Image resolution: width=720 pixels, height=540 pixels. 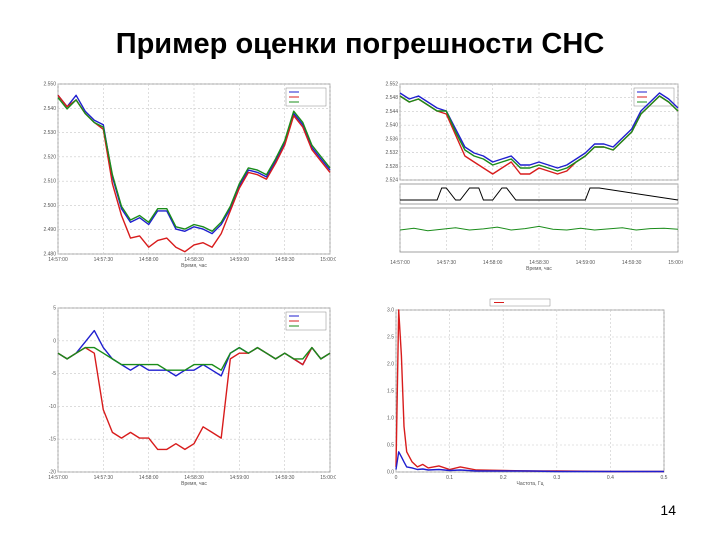 What do you see at coordinates (49, 255) in the screenshot?
I see `y-tick-label: 2.480` at bounding box center [49, 255].